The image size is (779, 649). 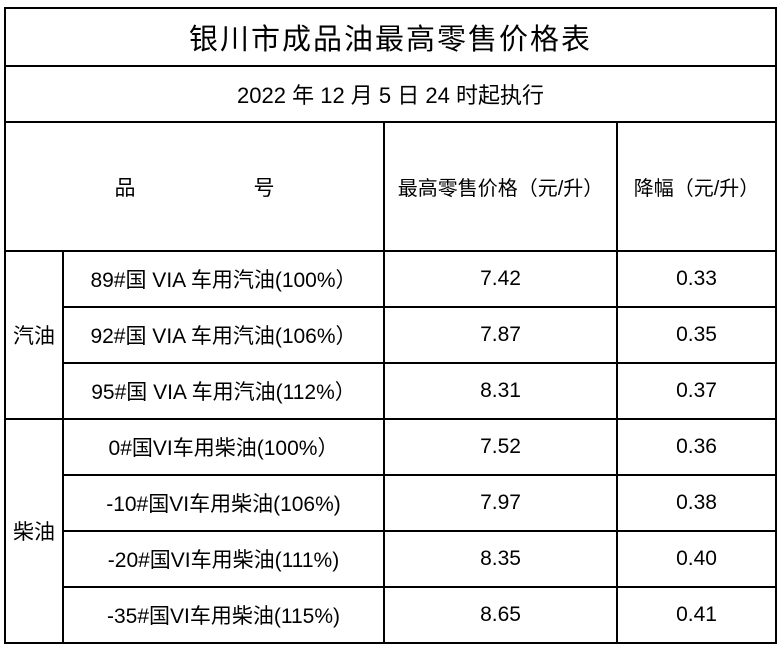 I want to click on product-number-header-label: 品 号, so click(x=194, y=187).